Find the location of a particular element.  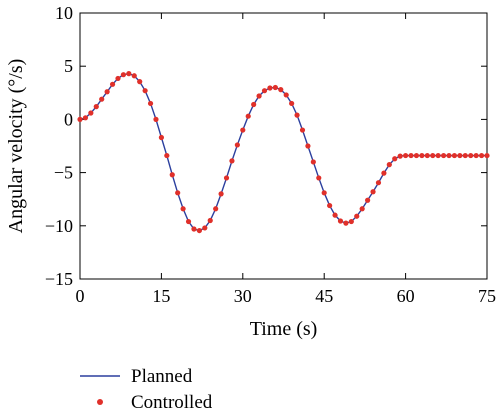

legend-label-controlled: Controlled is located at coordinates (172, 402).